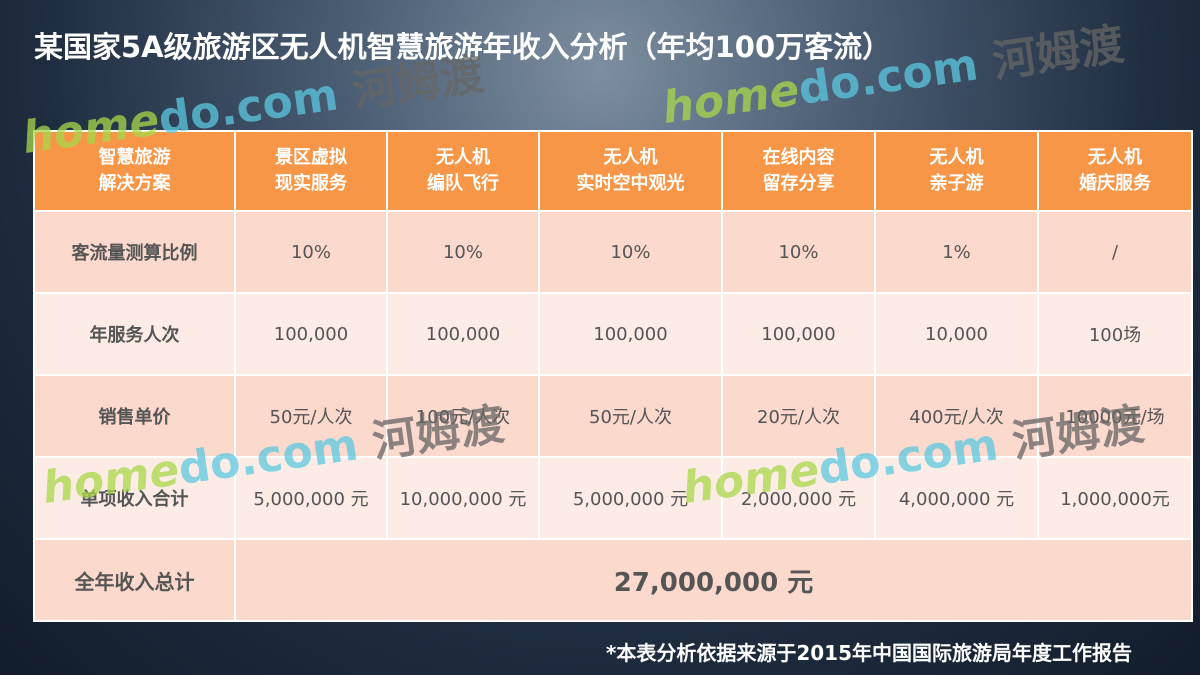 The height and width of the screenshot is (675, 1200). What do you see at coordinates (798, 171) in the screenshot?
I see `column-header: 在线内容 留存分享` at bounding box center [798, 171].